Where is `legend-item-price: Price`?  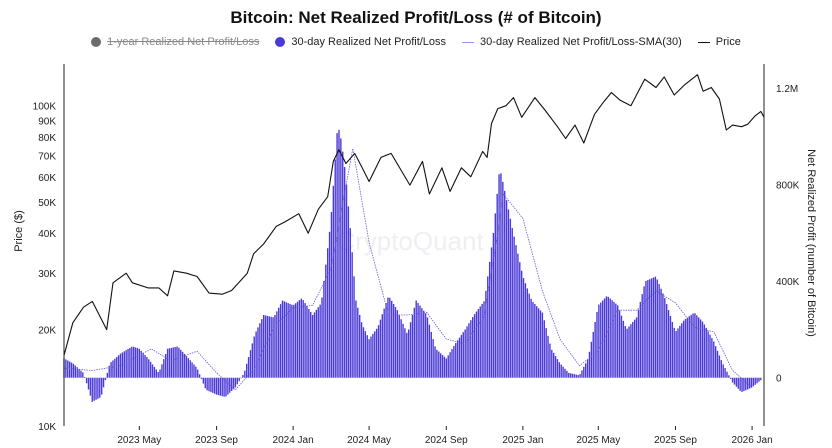
legend-item-price: Price is located at coordinates (719, 42).